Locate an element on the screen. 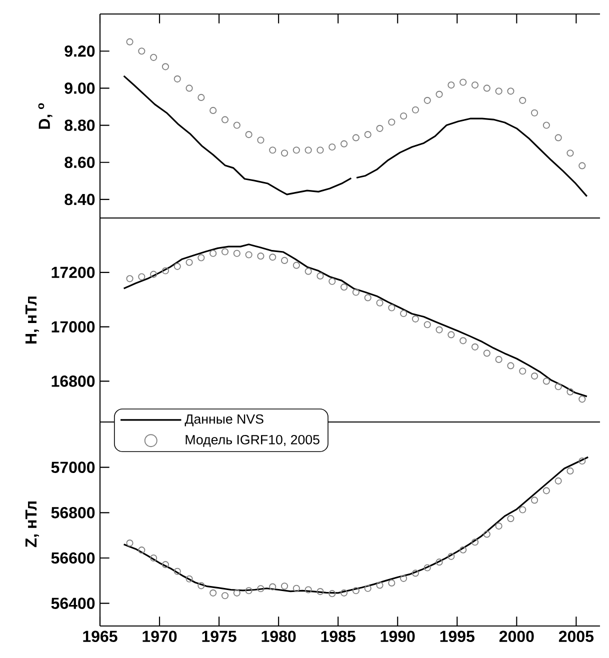 The width and height of the screenshot is (609, 658). legend-label: Данные NVS is located at coordinates (224, 420).